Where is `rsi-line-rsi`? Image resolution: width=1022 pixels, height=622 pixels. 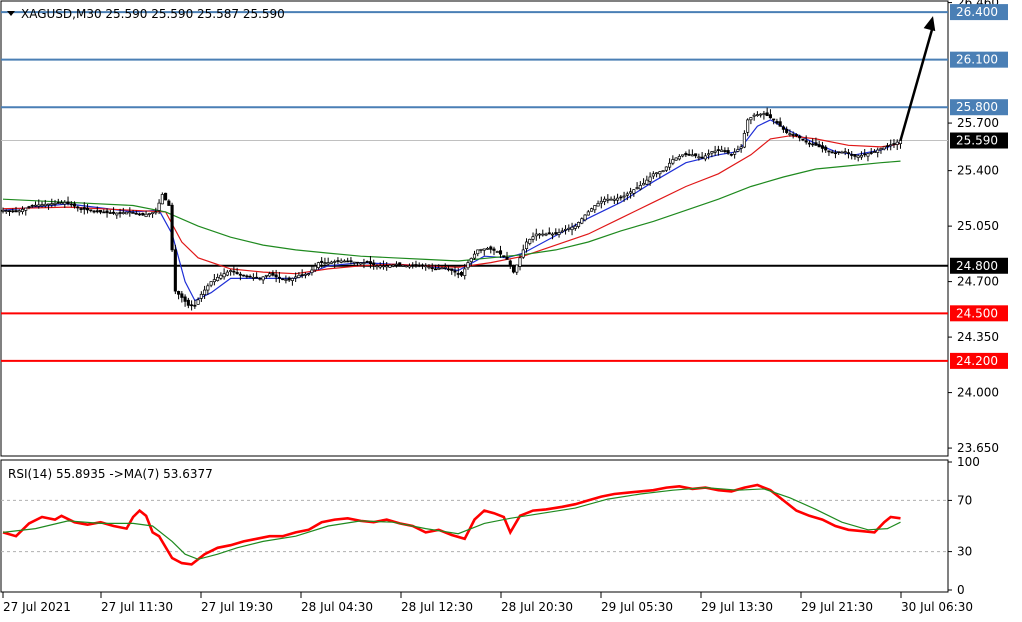 rsi-line-rsi is located at coordinates (451, 524).